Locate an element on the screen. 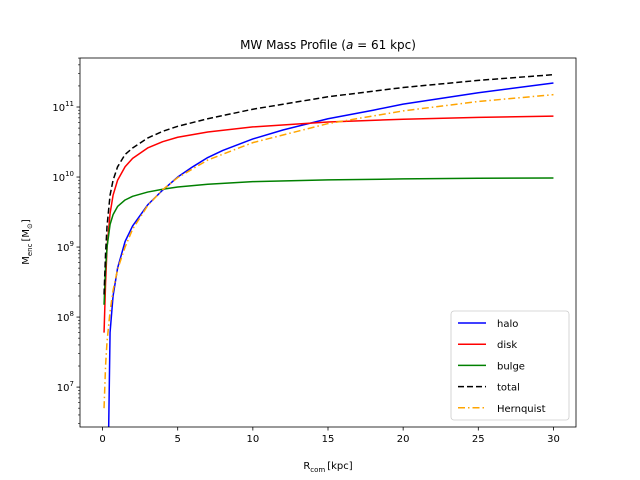 Image resolution: width=640 pixels, height=480 pixels. x-tick-label: 5 is located at coordinates (178, 439).